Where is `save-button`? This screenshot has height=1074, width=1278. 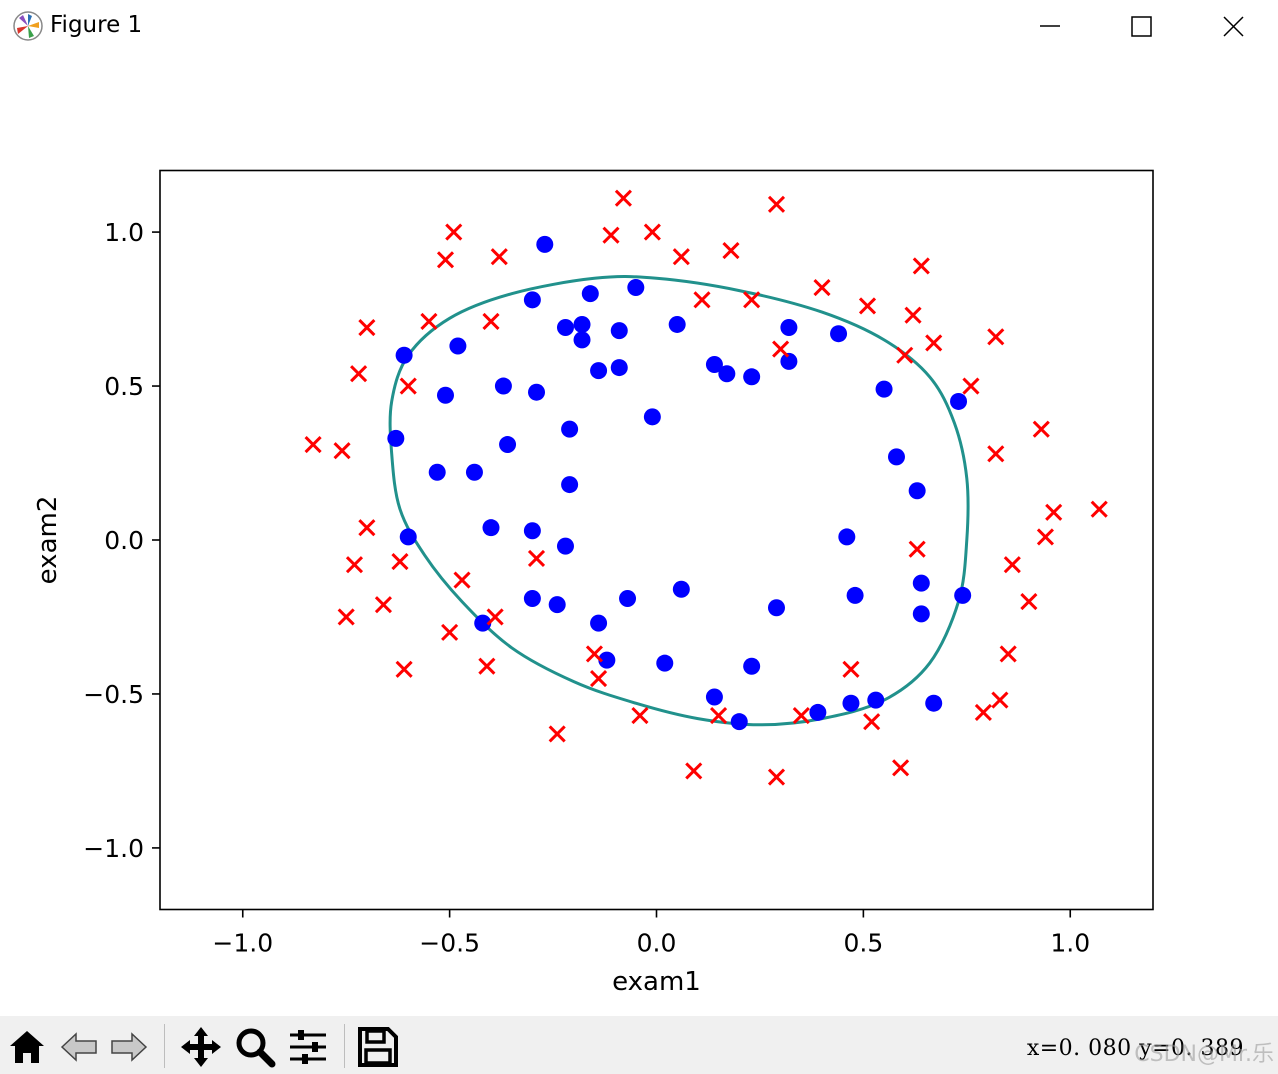 save-button is located at coordinates (377, 1047).